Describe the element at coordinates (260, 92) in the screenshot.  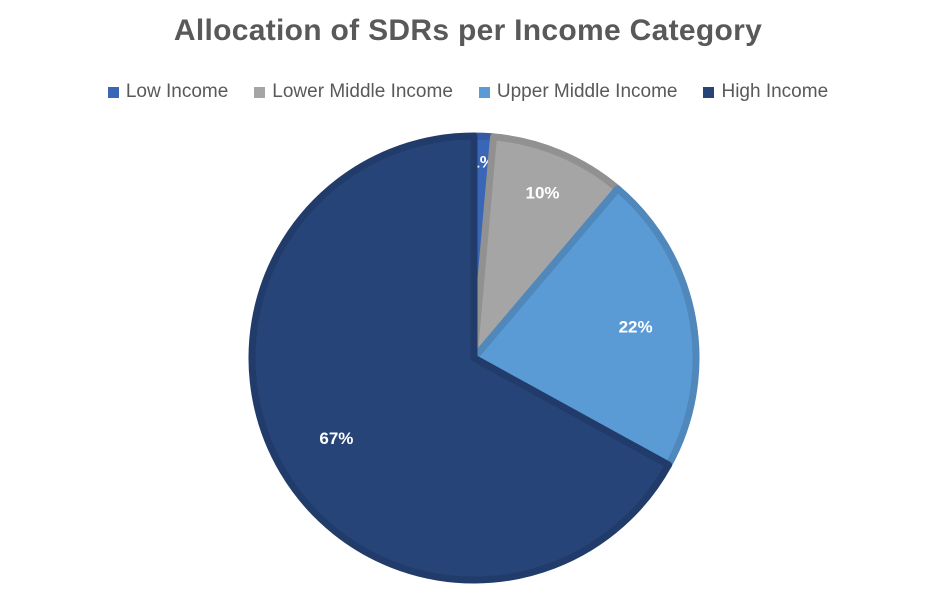
I see `legend-swatch-lower-middle-income` at that location.